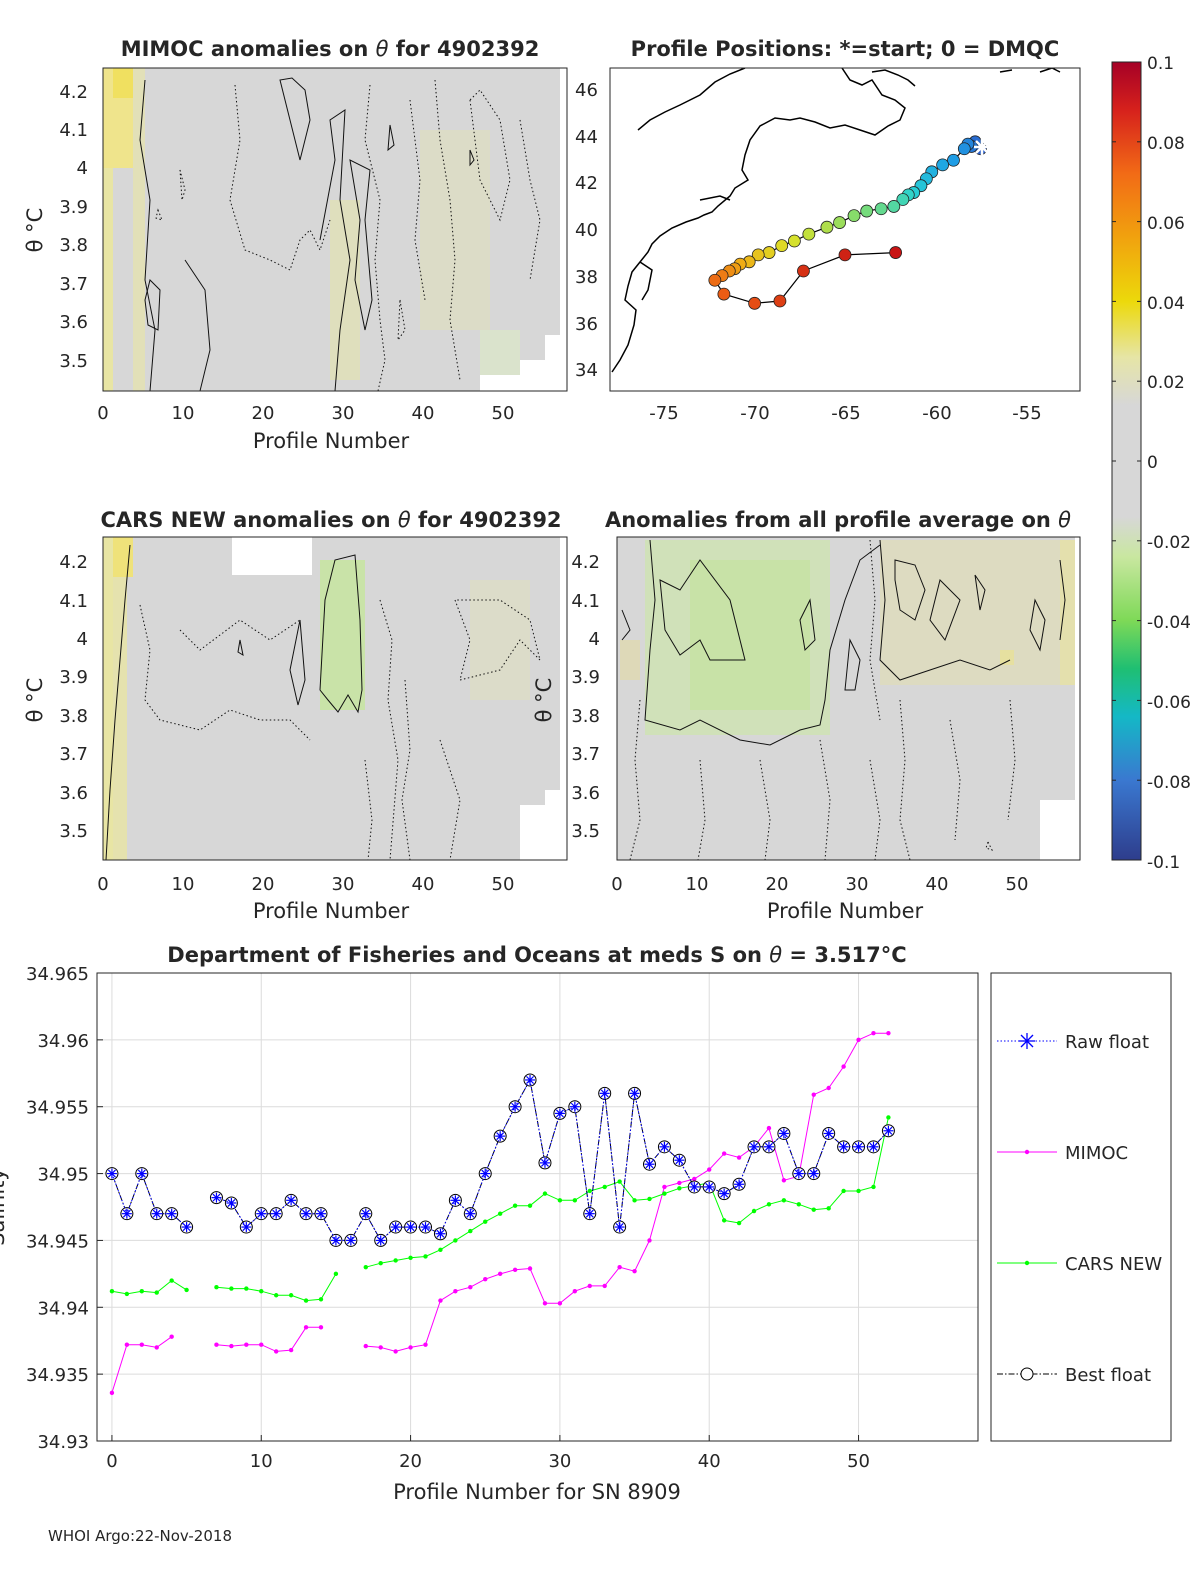 The width and height of the screenshot is (1200, 1575). I want to click on average-xticks: 0 10 20 30 40 50, so click(819, 884).